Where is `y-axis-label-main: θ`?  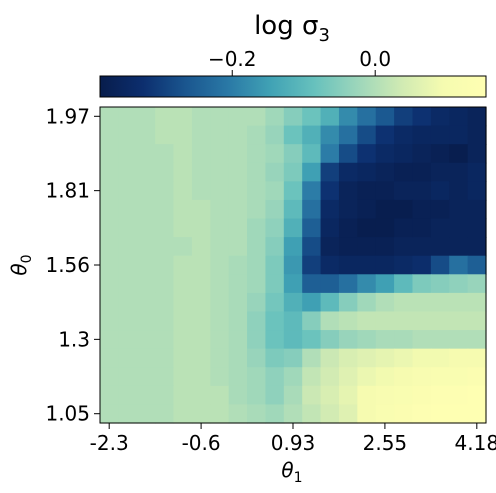
y-axis-label-main: θ is located at coordinates (19, 269).